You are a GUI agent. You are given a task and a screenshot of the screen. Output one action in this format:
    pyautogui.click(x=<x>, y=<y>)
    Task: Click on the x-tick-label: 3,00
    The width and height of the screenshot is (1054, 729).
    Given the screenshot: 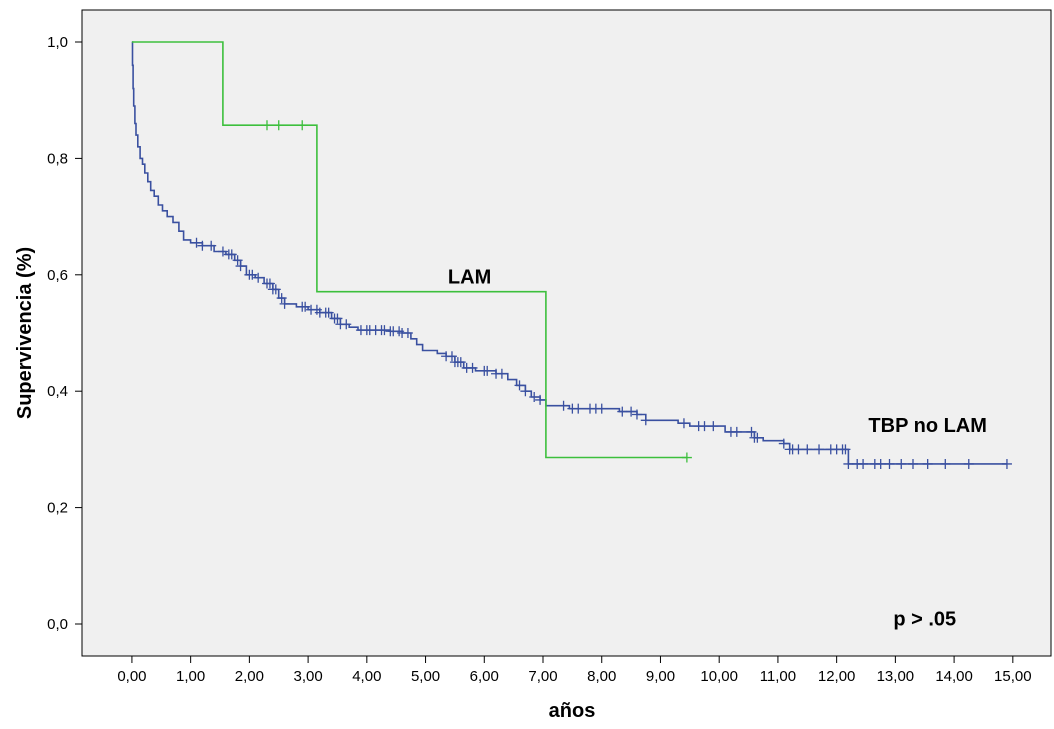 What is the action you would take?
    pyautogui.click(x=307, y=676)
    